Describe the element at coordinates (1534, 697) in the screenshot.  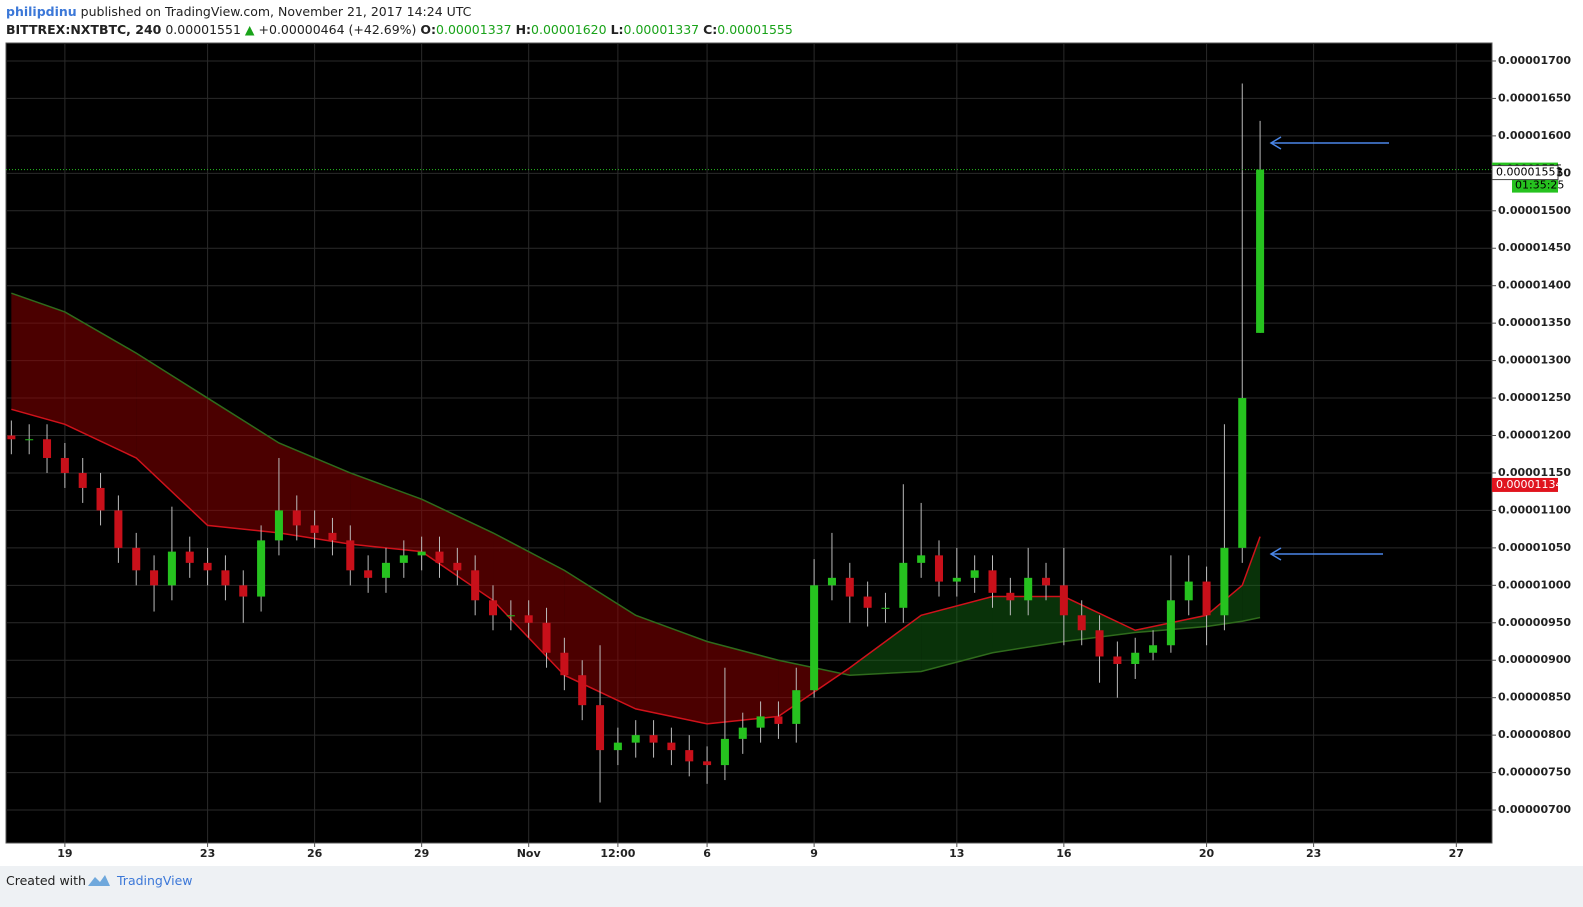
I see `y-tick-label: 0.00000850` at that location.